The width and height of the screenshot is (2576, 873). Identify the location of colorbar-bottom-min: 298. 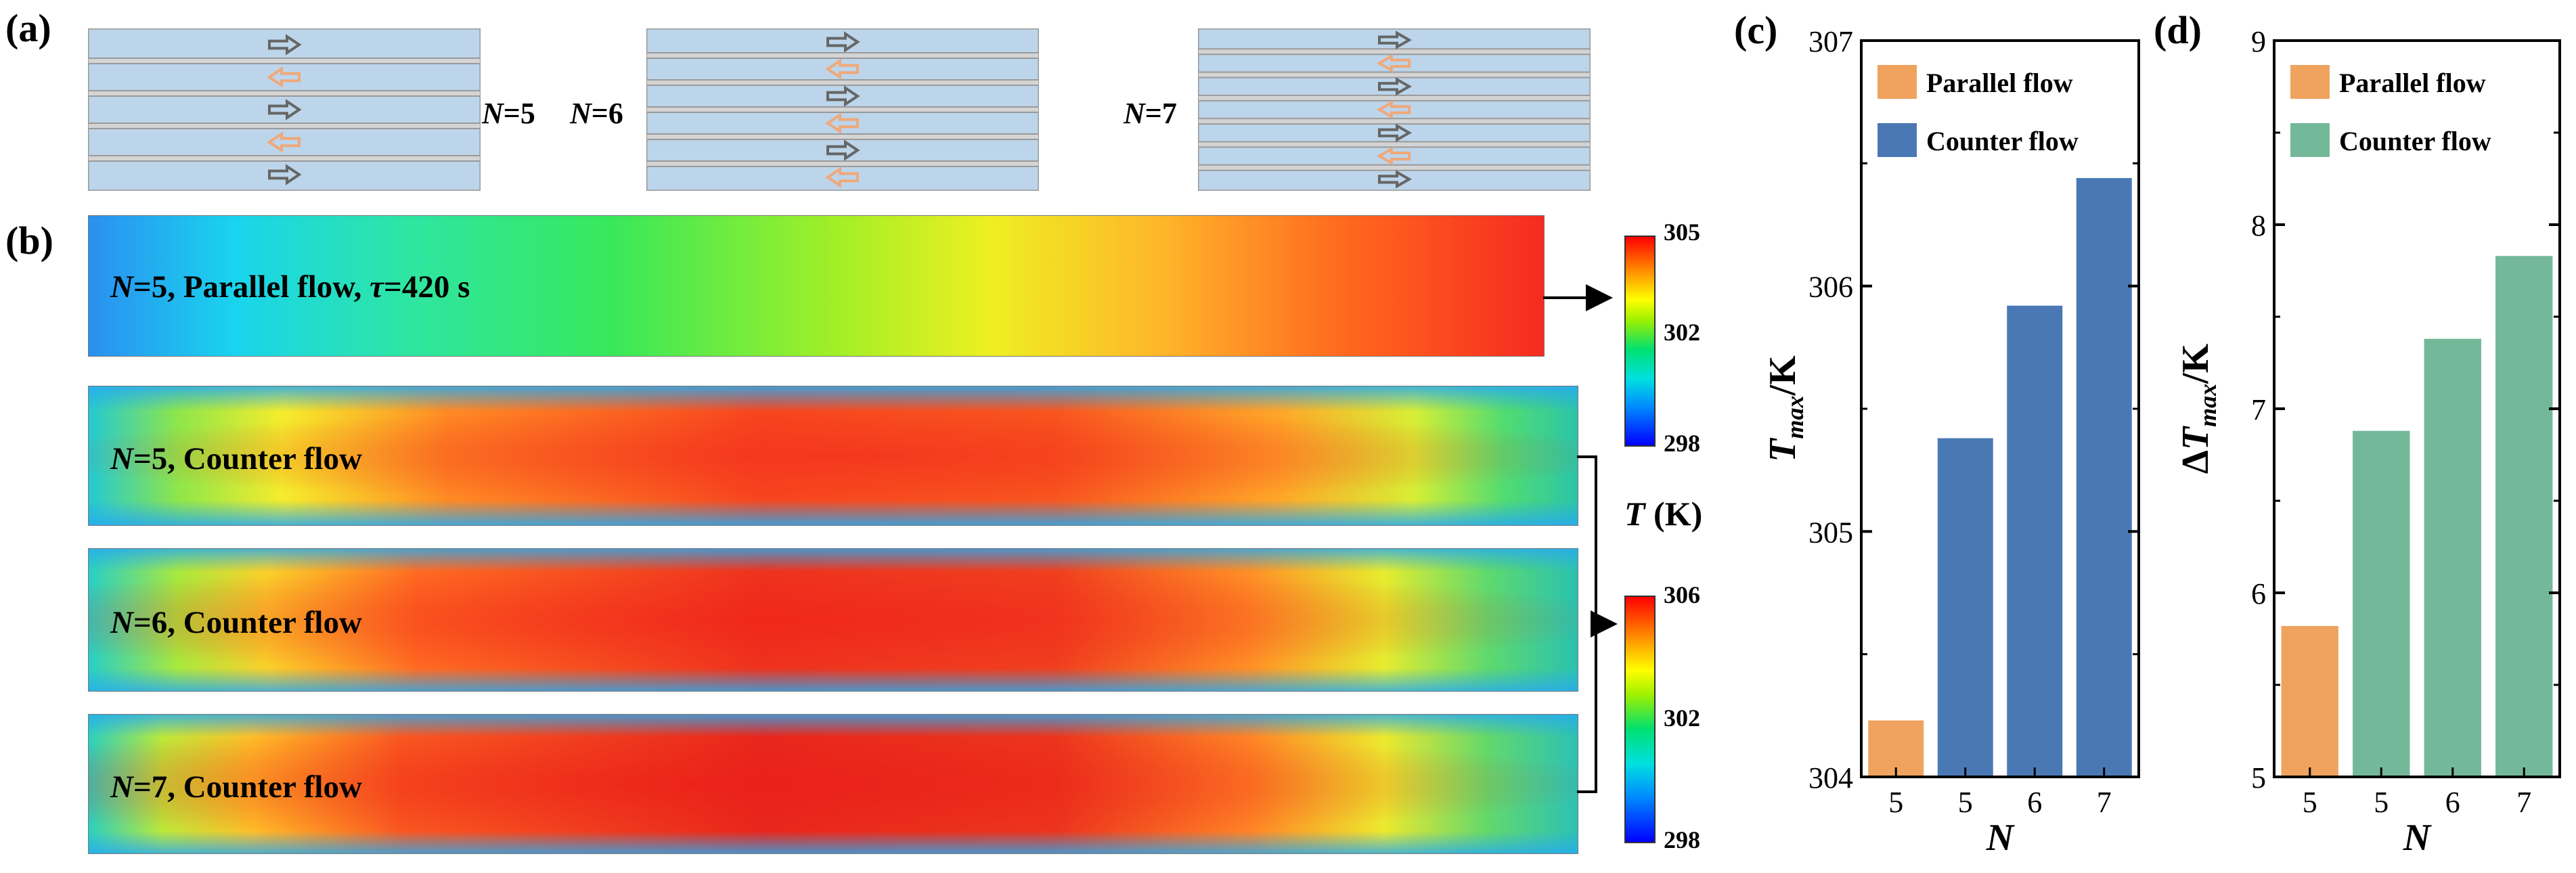
(1682, 839).